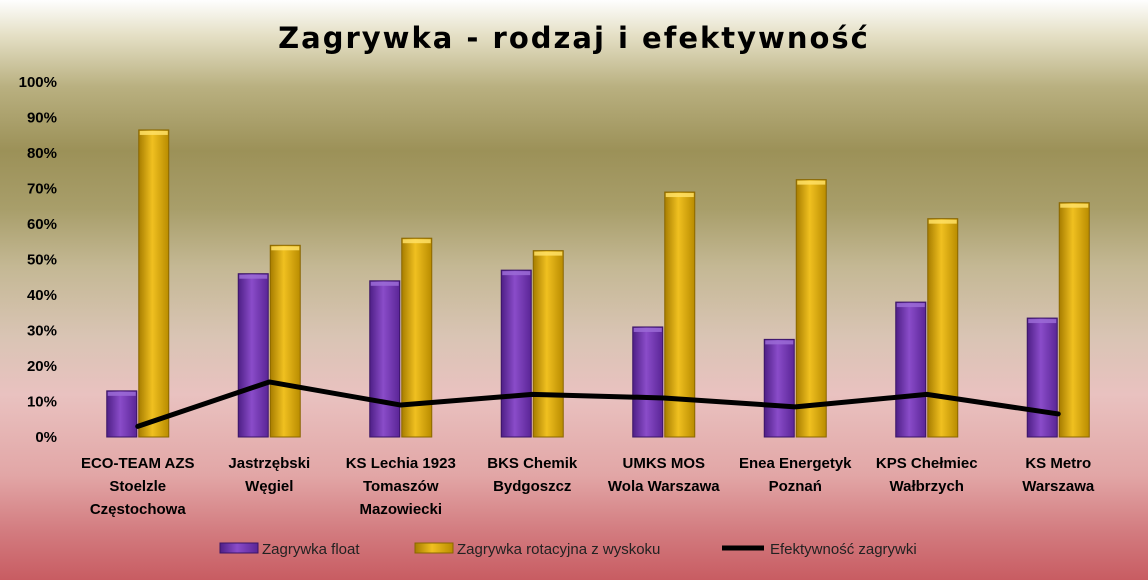 The image size is (1148, 580). I want to click on y-axis: 0% 10% 20% 30% 40% 50% 60% 70% 80% 90% 100%, so click(38, 260).